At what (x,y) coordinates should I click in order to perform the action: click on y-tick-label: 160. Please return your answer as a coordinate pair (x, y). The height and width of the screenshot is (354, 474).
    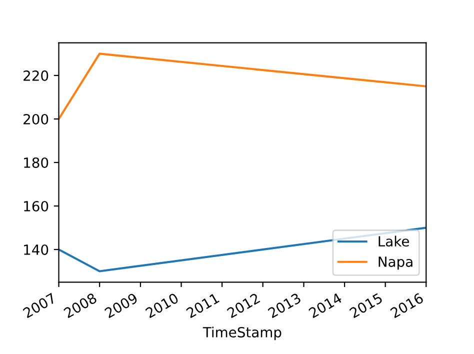
    Looking at the image, I should click on (36, 206).